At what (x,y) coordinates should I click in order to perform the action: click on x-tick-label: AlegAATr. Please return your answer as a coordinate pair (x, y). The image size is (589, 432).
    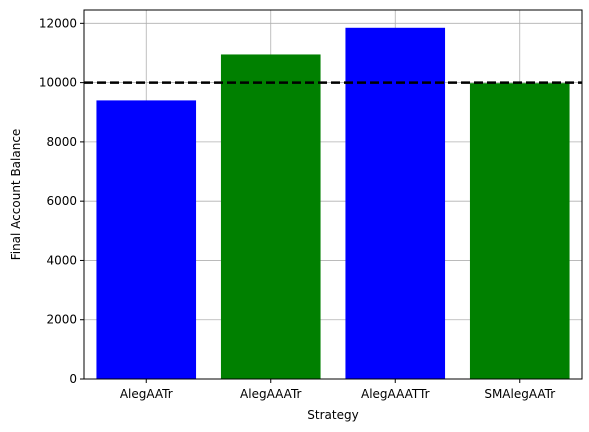
    Looking at the image, I should click on (146, 394).